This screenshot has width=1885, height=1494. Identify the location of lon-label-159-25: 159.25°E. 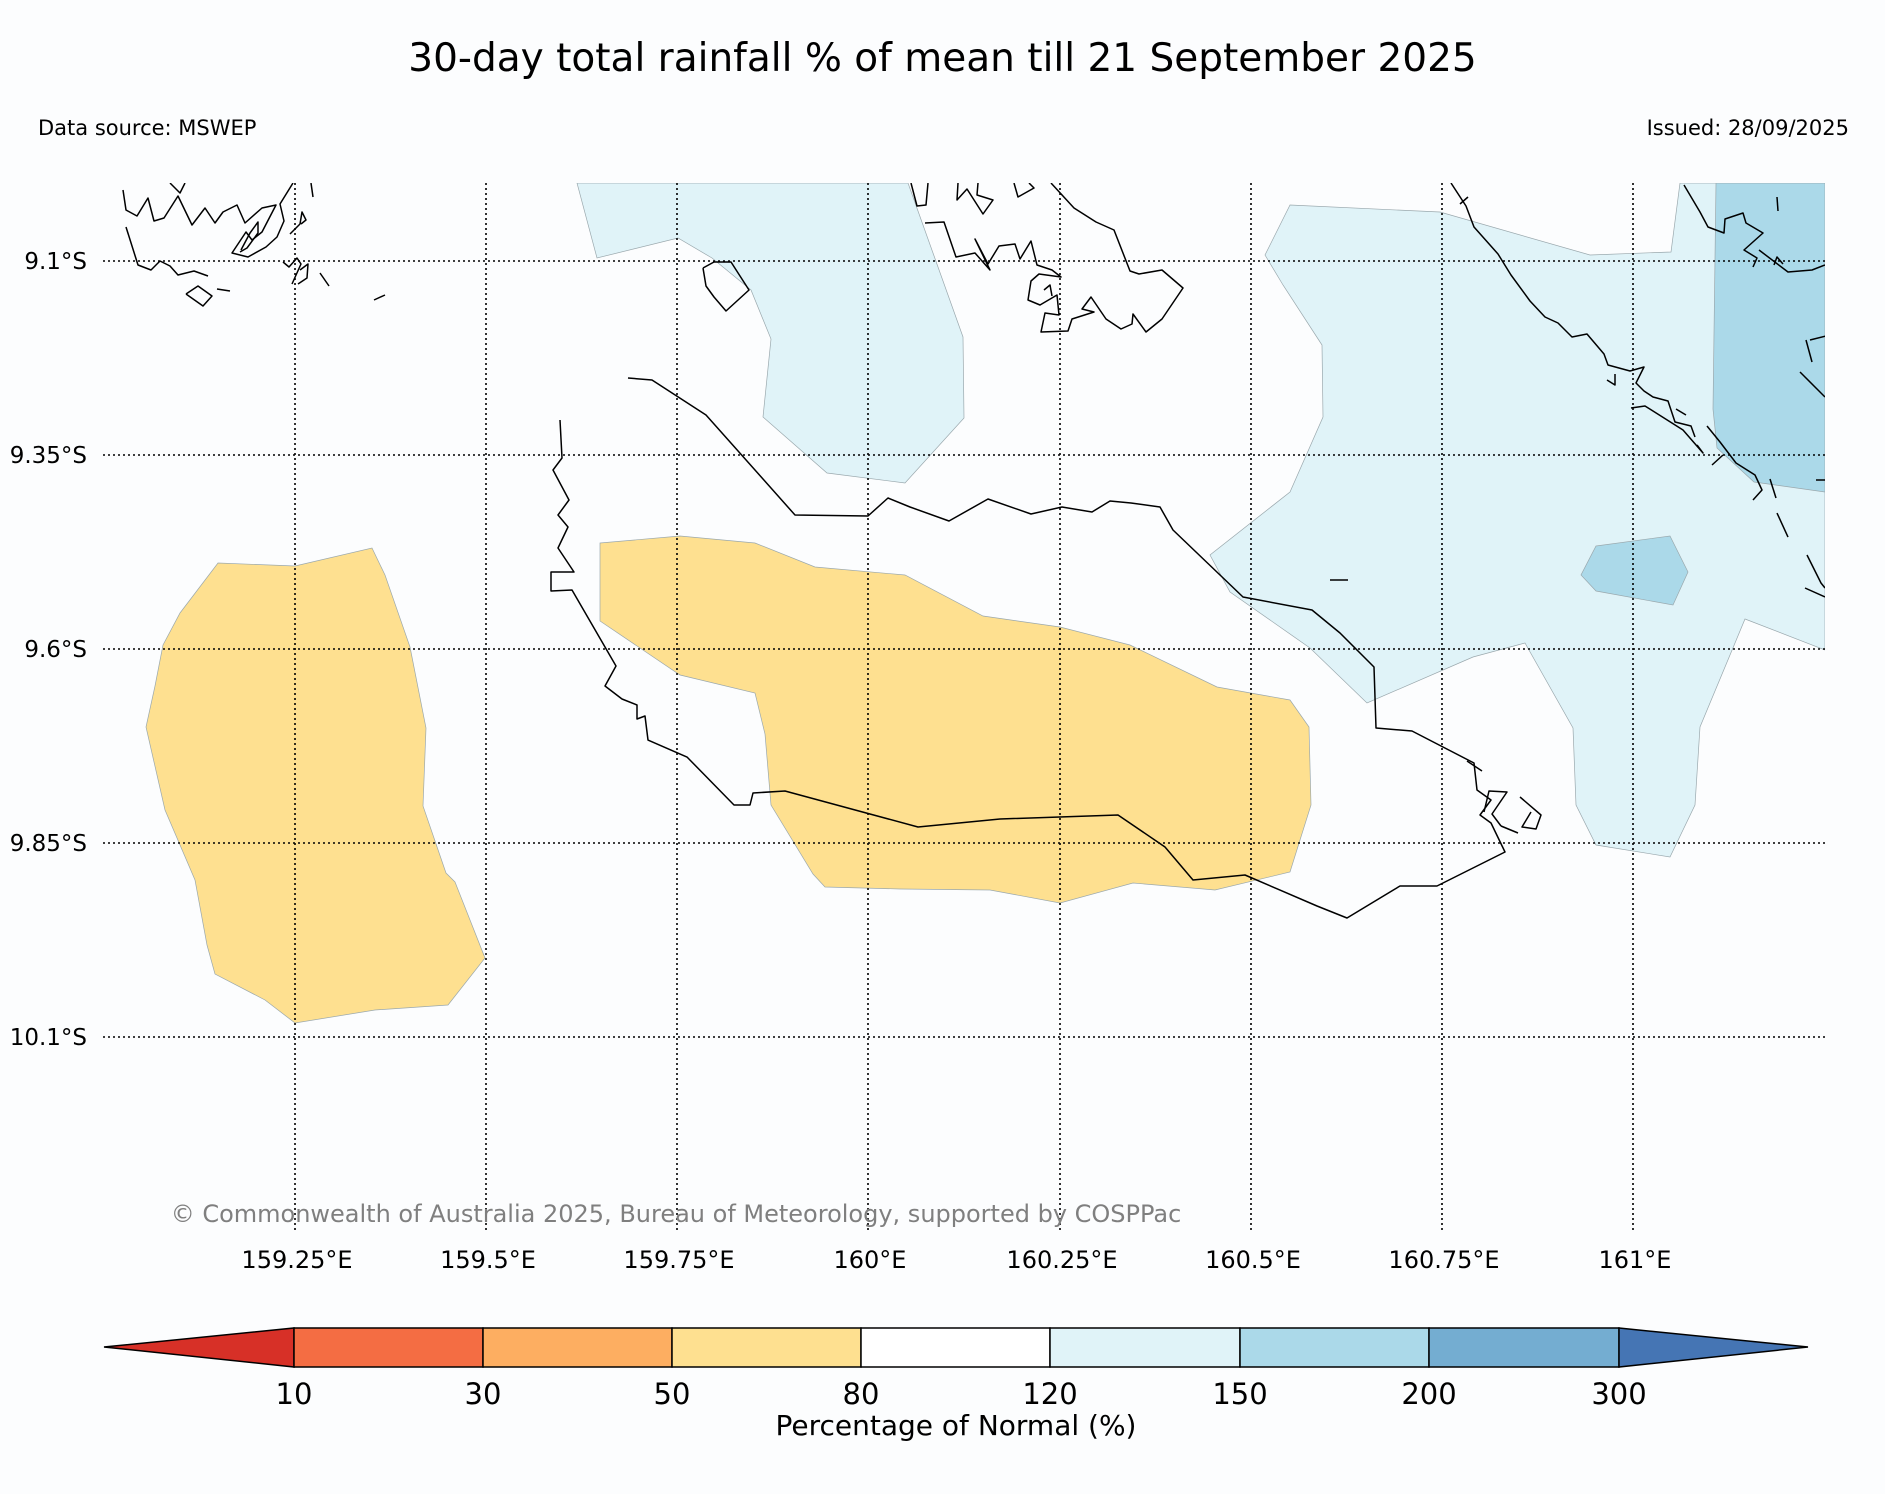
(296, 1260).